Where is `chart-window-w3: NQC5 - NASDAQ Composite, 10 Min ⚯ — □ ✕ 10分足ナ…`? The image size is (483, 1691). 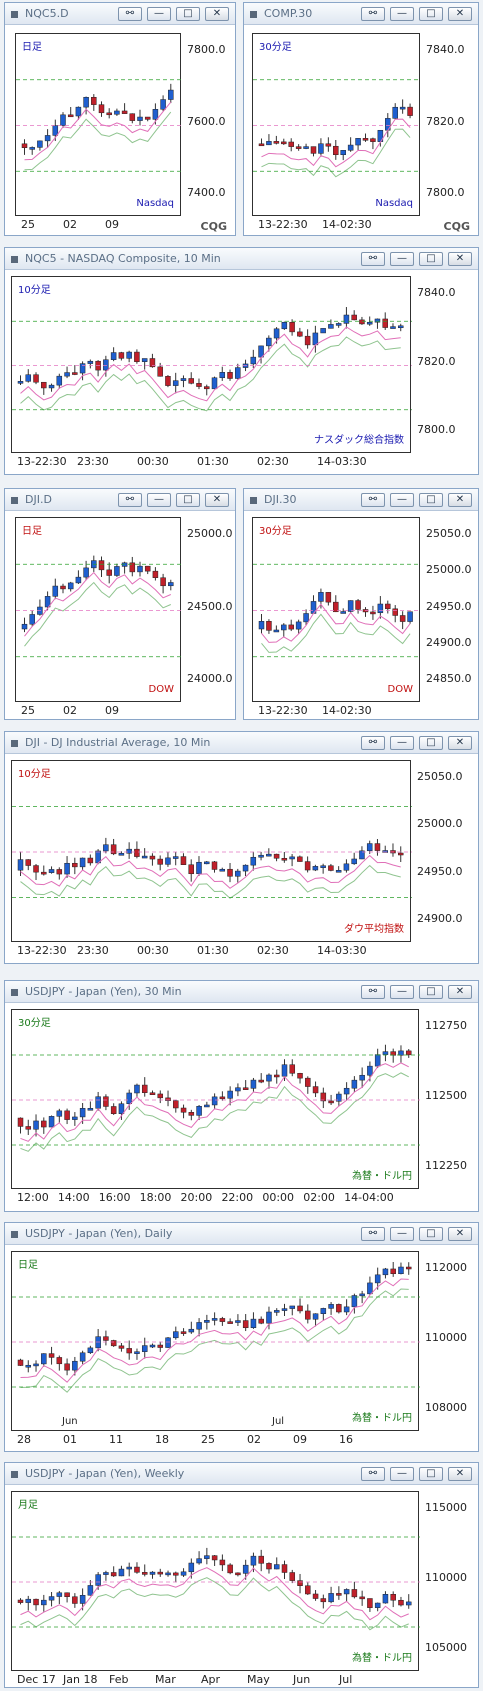 chart-window-w3: NQC5 - NASDAQ Composite, 10 Min ⚯ — □ ✕ 10分足ナ… is located at coordinates (241, 361).